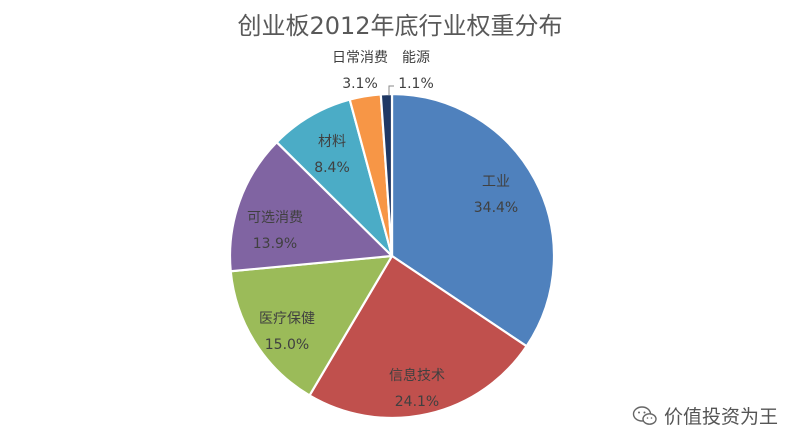  What do you see at coordinates (275, 244) in the screenshot?
I see `slice-percent-label: 13.9%` at bounding box center [275, 244].